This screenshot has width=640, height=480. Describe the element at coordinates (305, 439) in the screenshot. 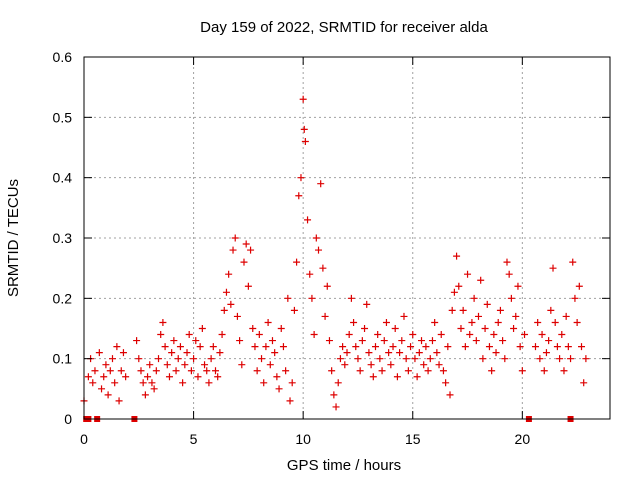

I see `x-tick-labels: 0 5 10 15 20` at that location.